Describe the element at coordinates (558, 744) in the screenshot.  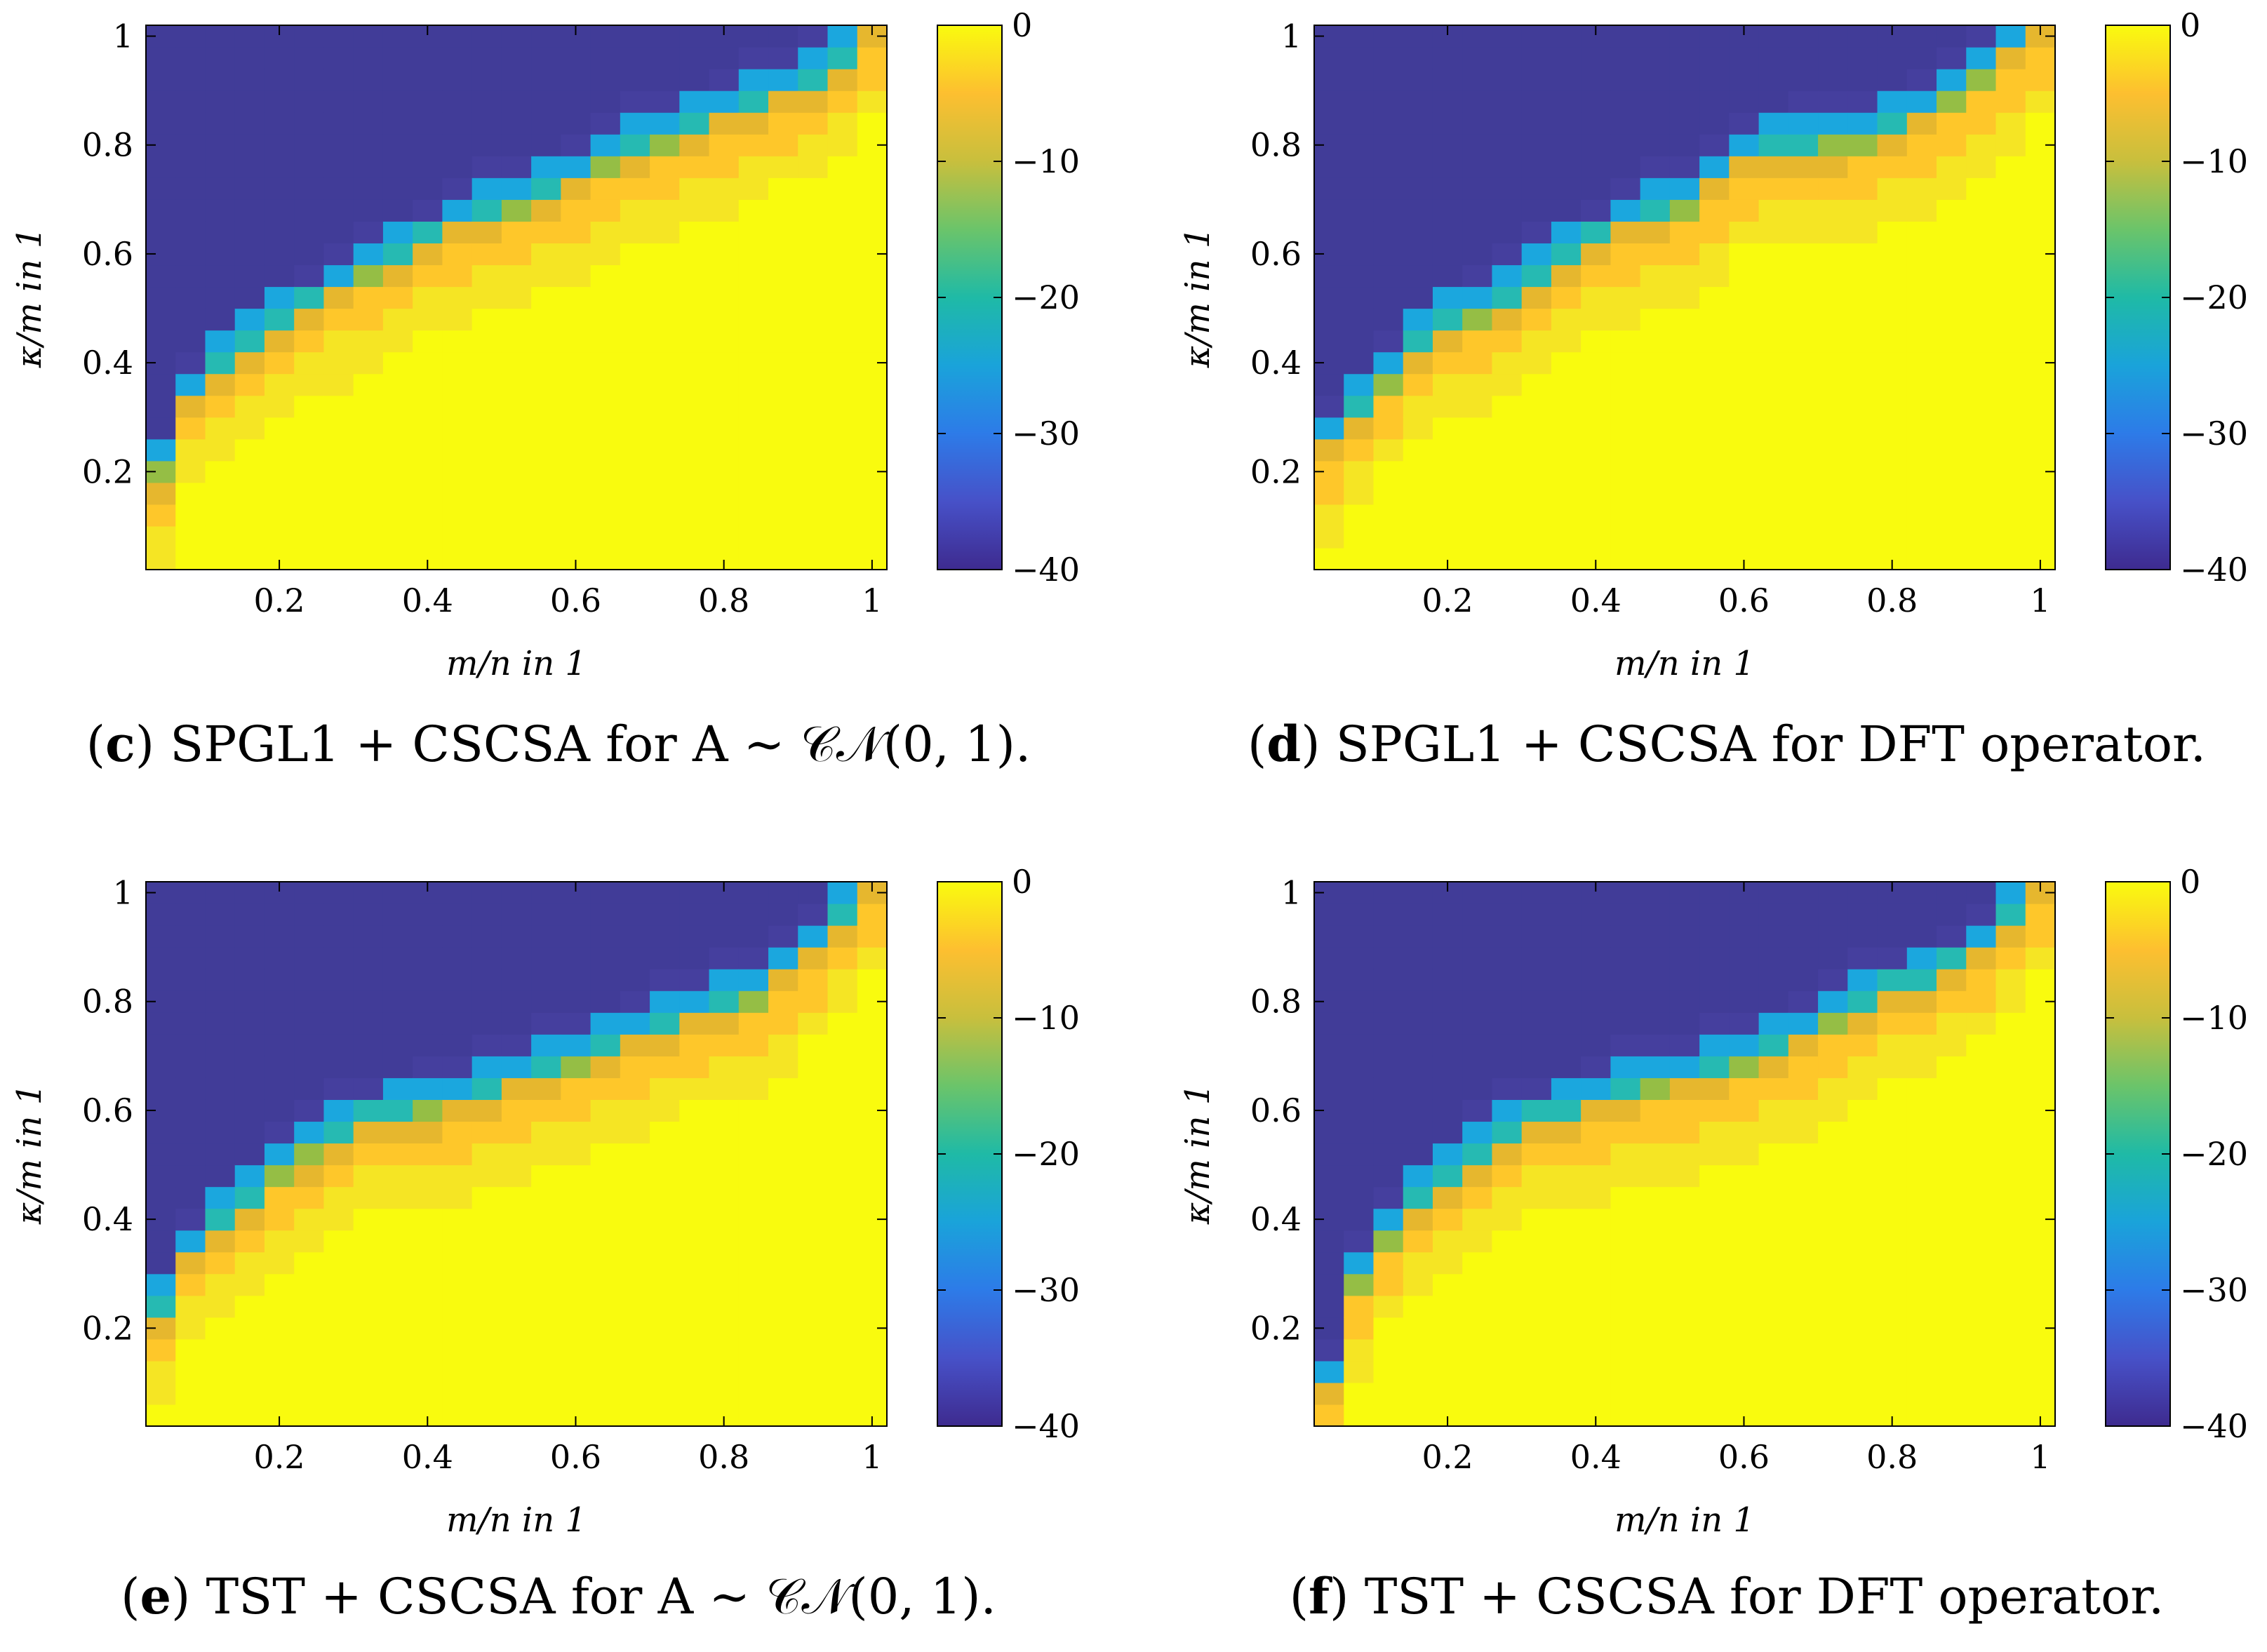
I see `panel-caption: (c) SPGL1 + CSCSA for A ∼ 𝒞𝒩(0, 1).` at that location.